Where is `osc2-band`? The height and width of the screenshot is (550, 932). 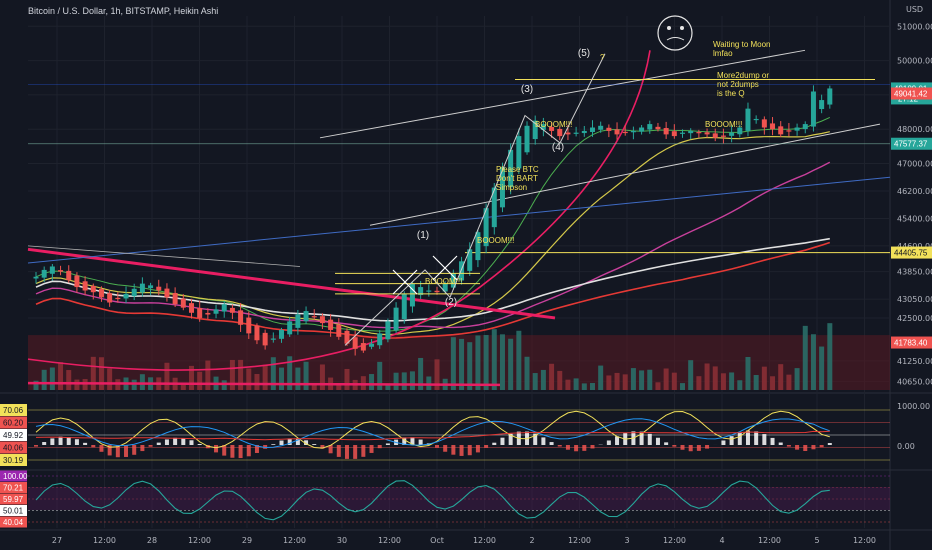 osc2-band is located at coordinates (459, 498).